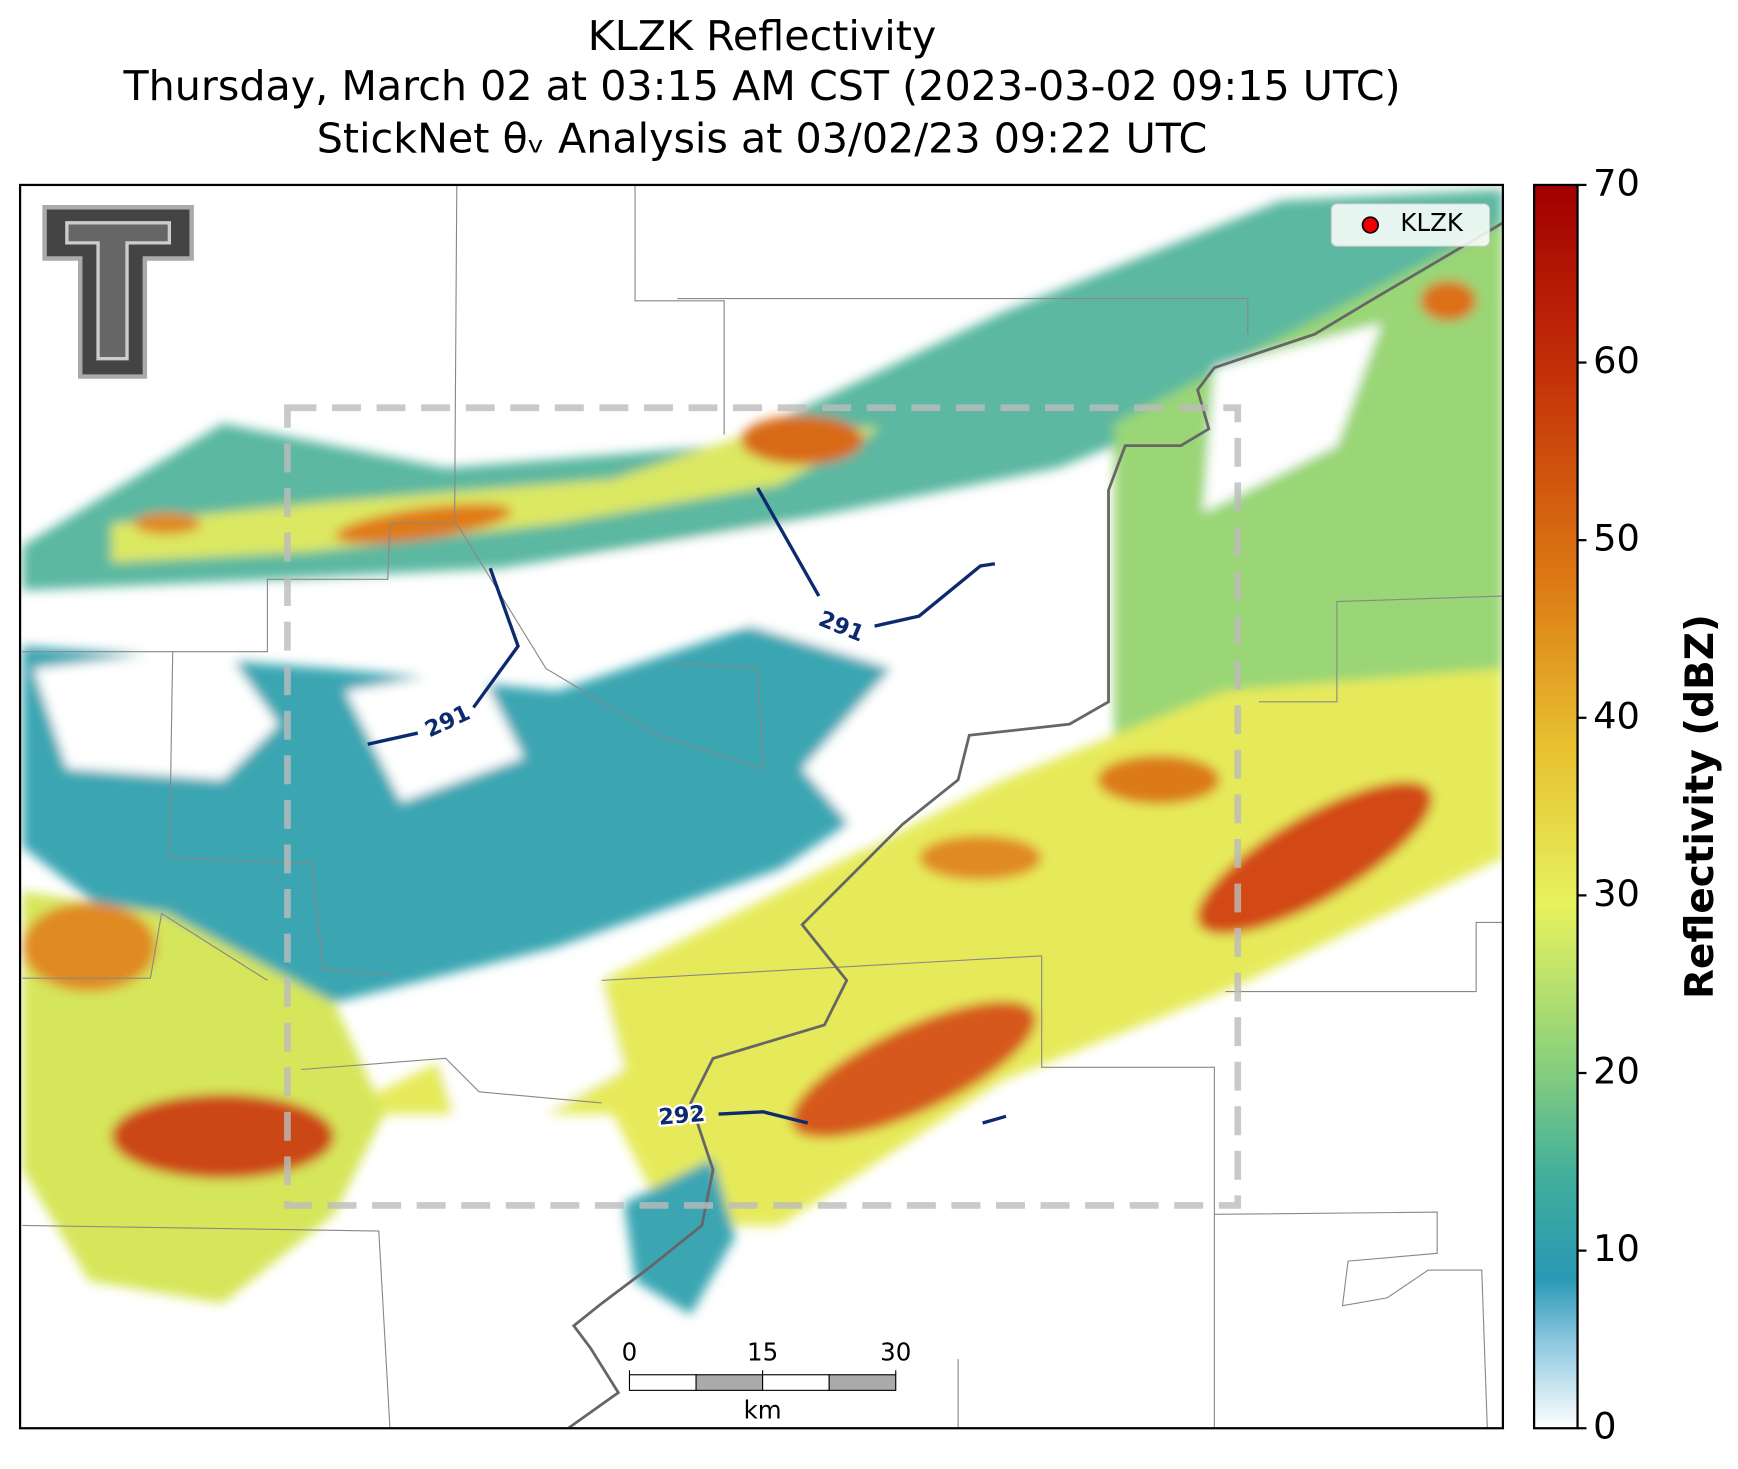 Image resolution: width=1738 pixels, height=1469 pixels. Describe the element at coordinates (895, 1352) in the screenshot. I see `scale-tick-label: 30` at that location.